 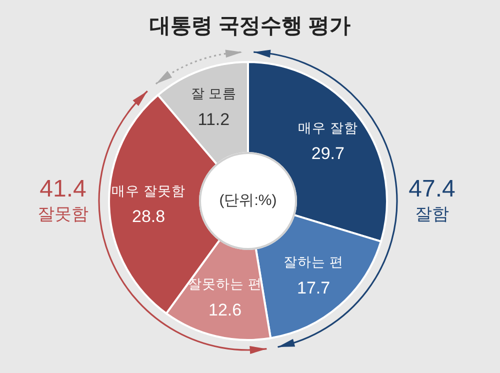 I want to click on data-label: 28.8, so click(x=149, y=216).